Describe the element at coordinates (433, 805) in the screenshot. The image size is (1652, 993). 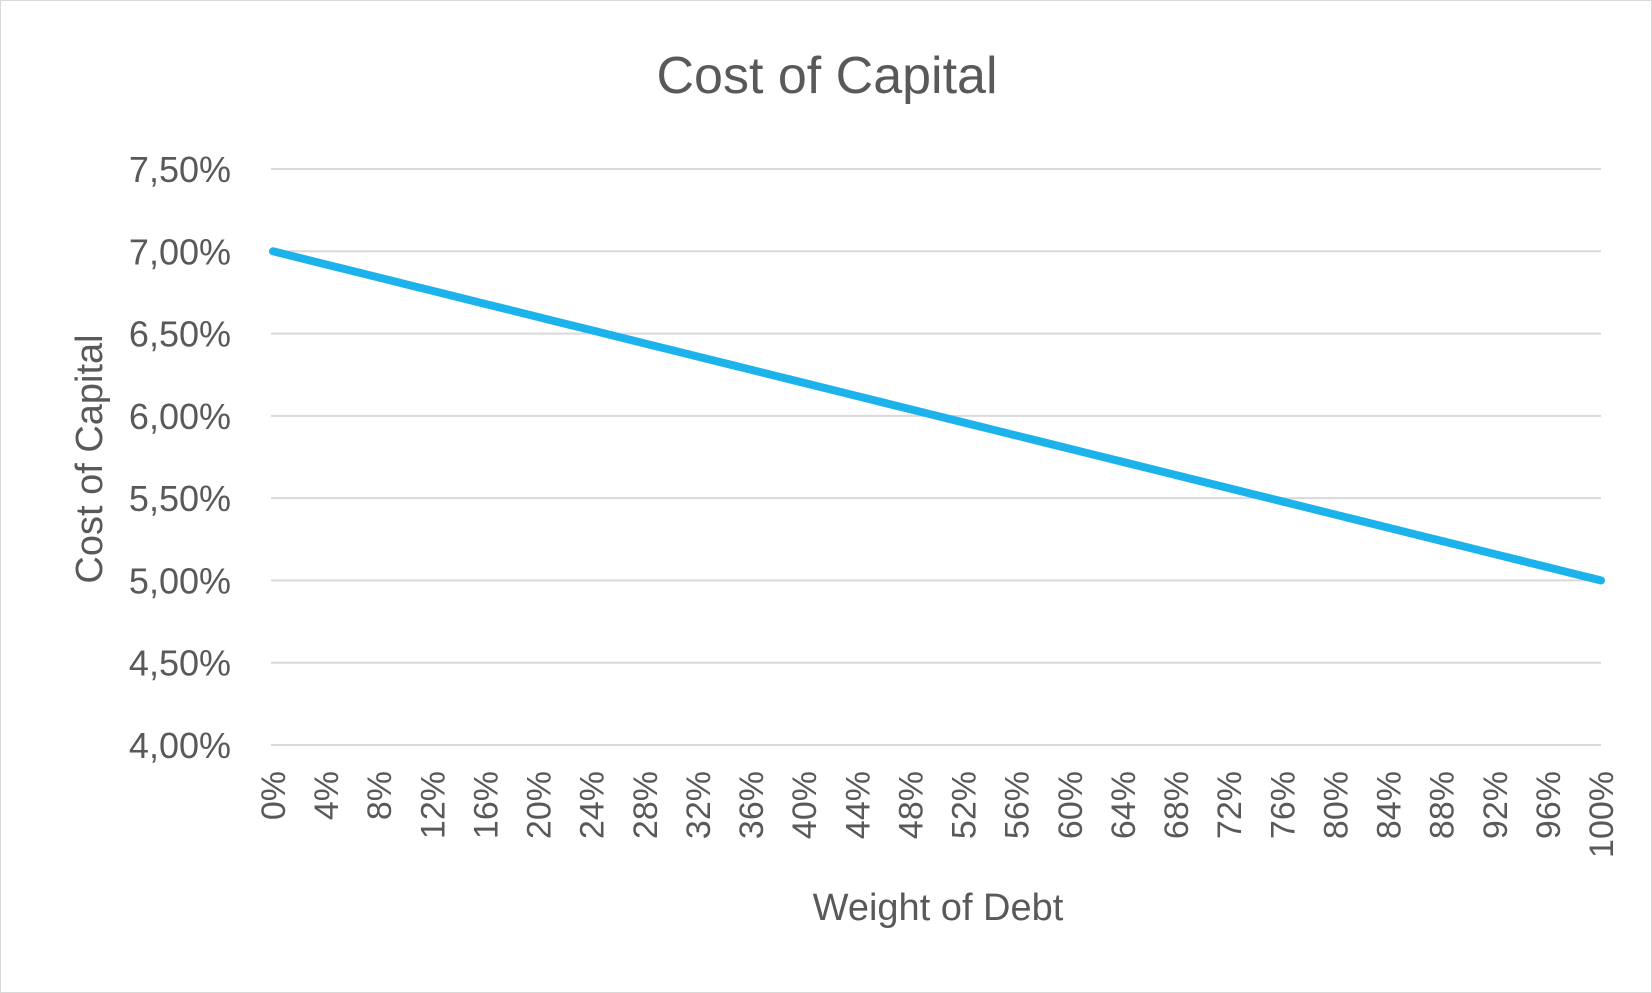
I see `x-tick-label: 12%` at that location.